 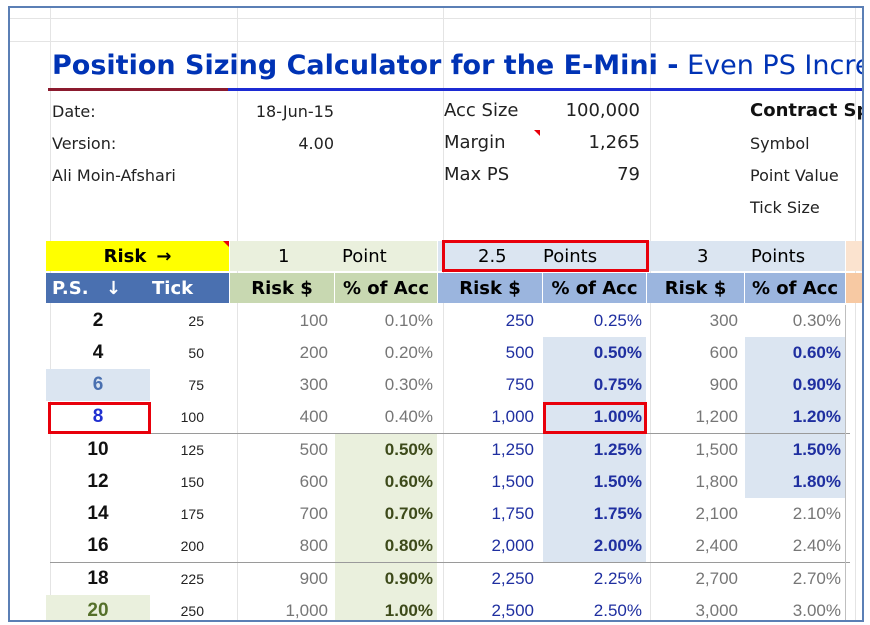 I want to click on table-row: 18 225 900 0.90% 2,250 2.25% 2,700 2.70%, so click(x=436, y=579).